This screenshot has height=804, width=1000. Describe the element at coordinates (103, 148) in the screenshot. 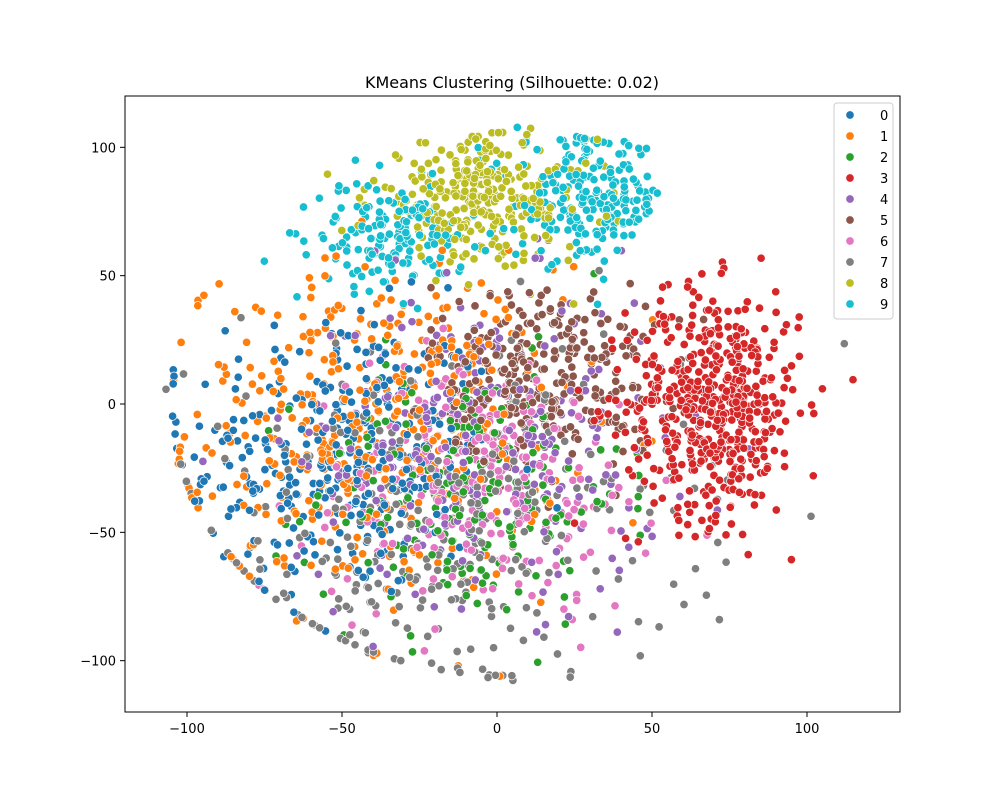

I see `y-tick-label: 100` at that location.